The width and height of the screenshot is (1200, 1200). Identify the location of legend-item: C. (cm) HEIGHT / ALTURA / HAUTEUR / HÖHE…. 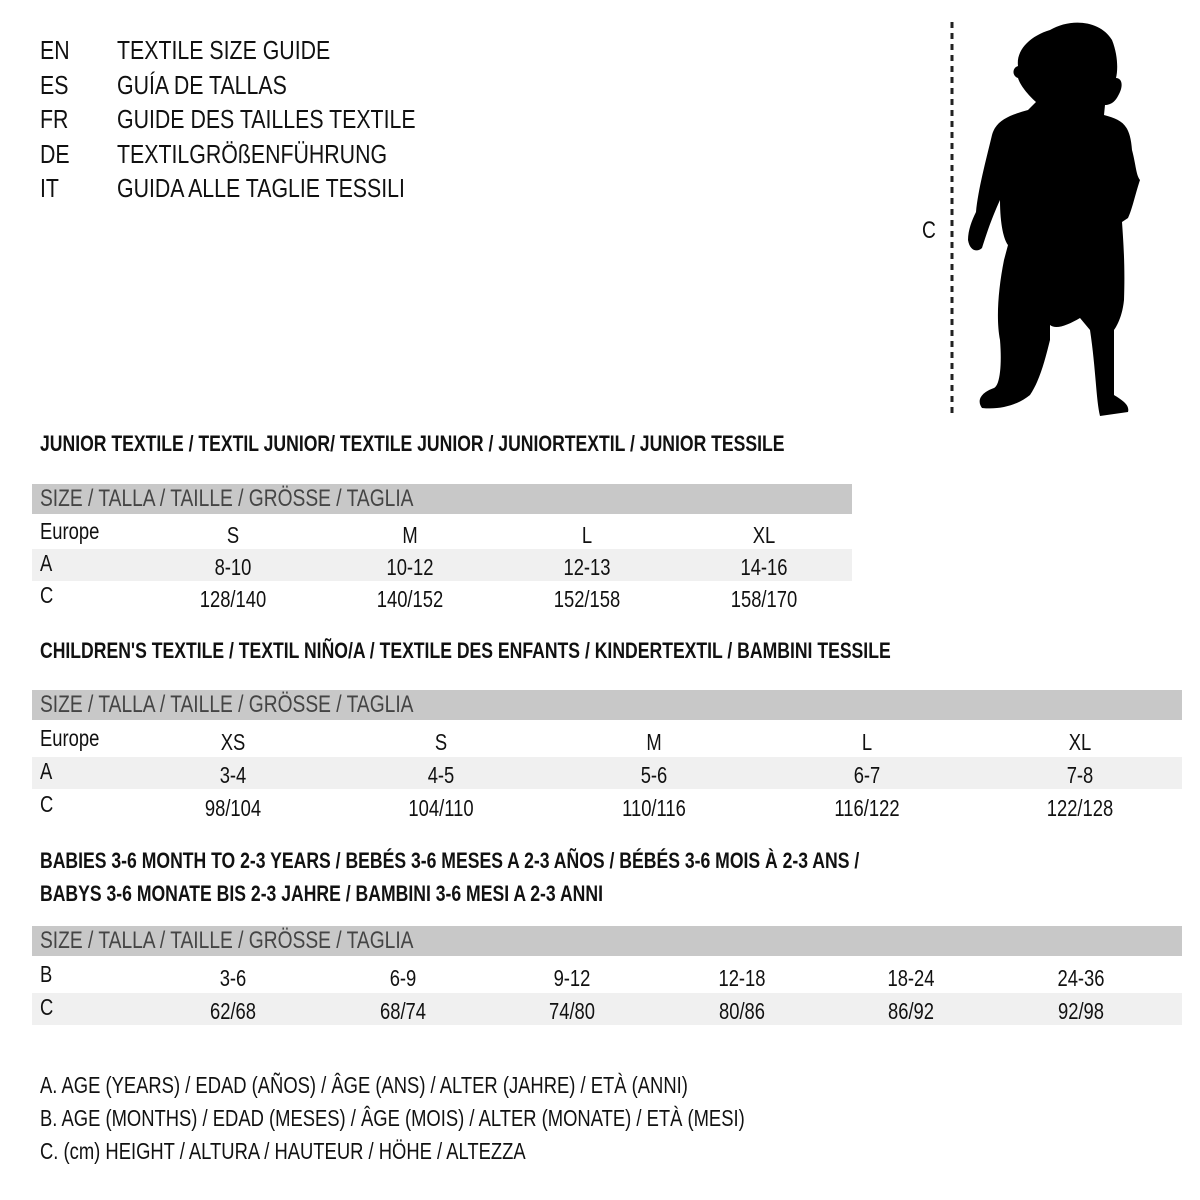
(283, 1151).